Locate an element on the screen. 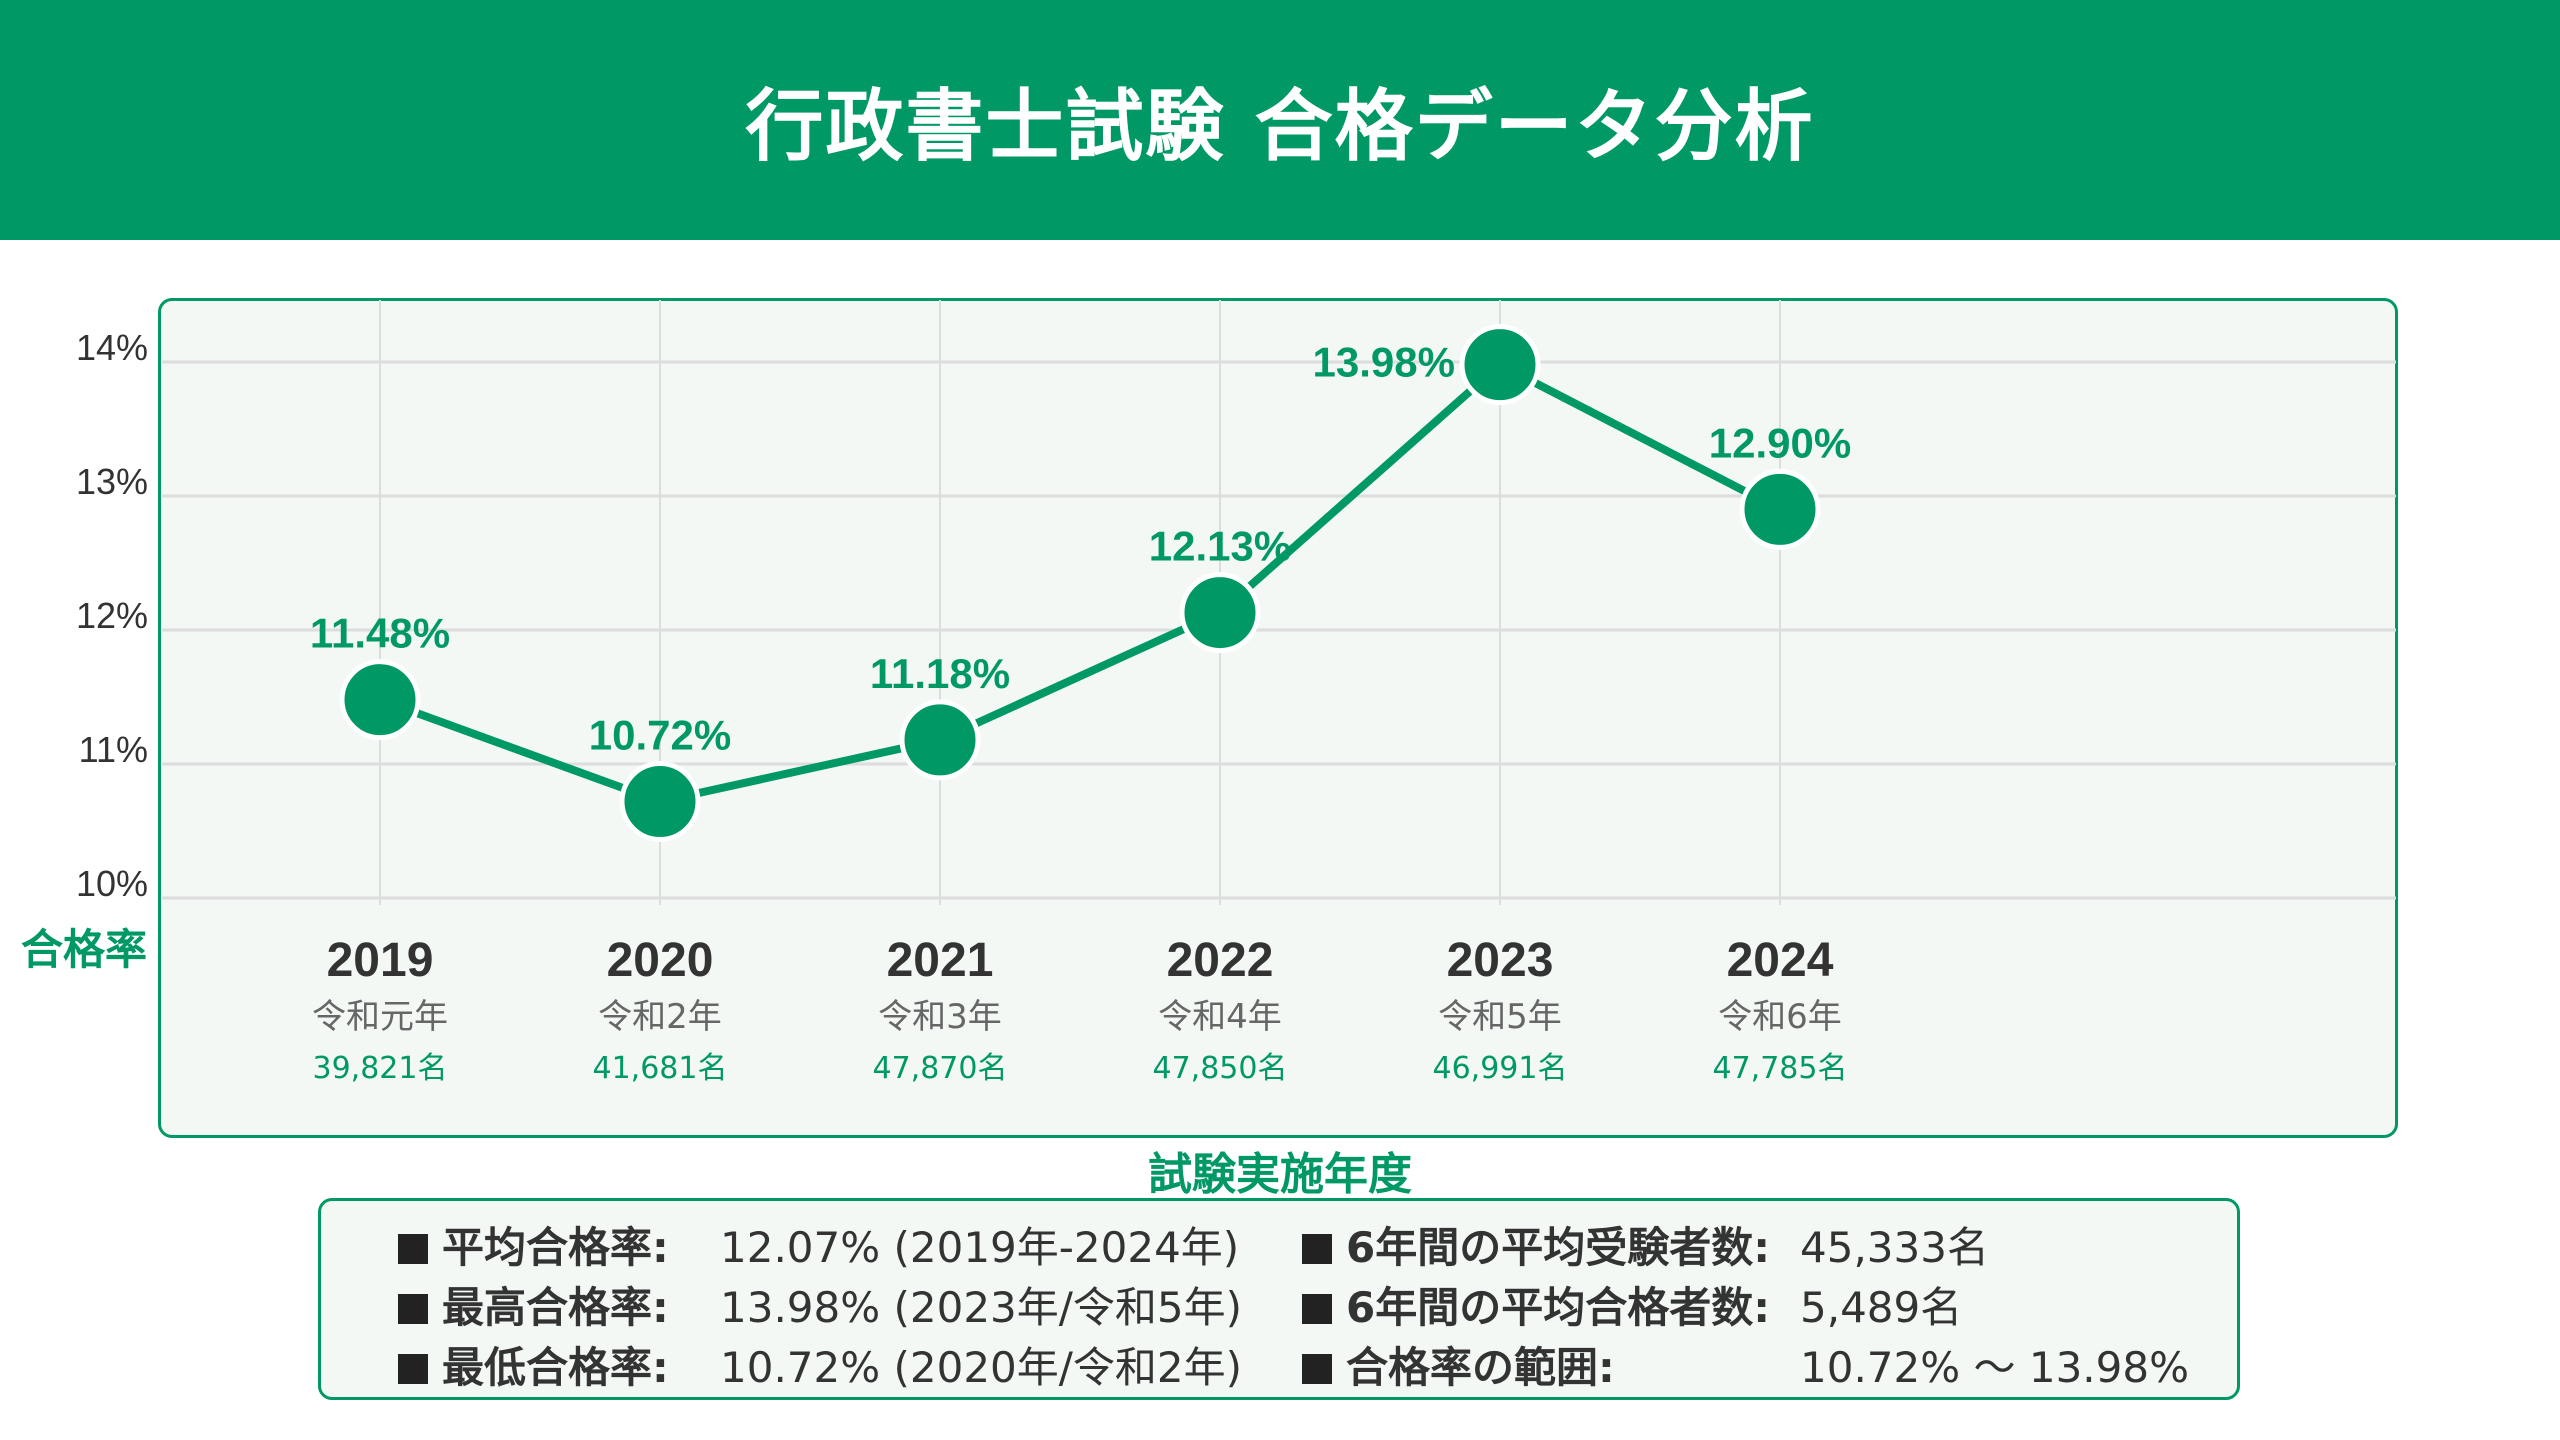 This screenshot has height=1440, width=2560. x-tick-label: 2021 is located at coordinates (940, 960).